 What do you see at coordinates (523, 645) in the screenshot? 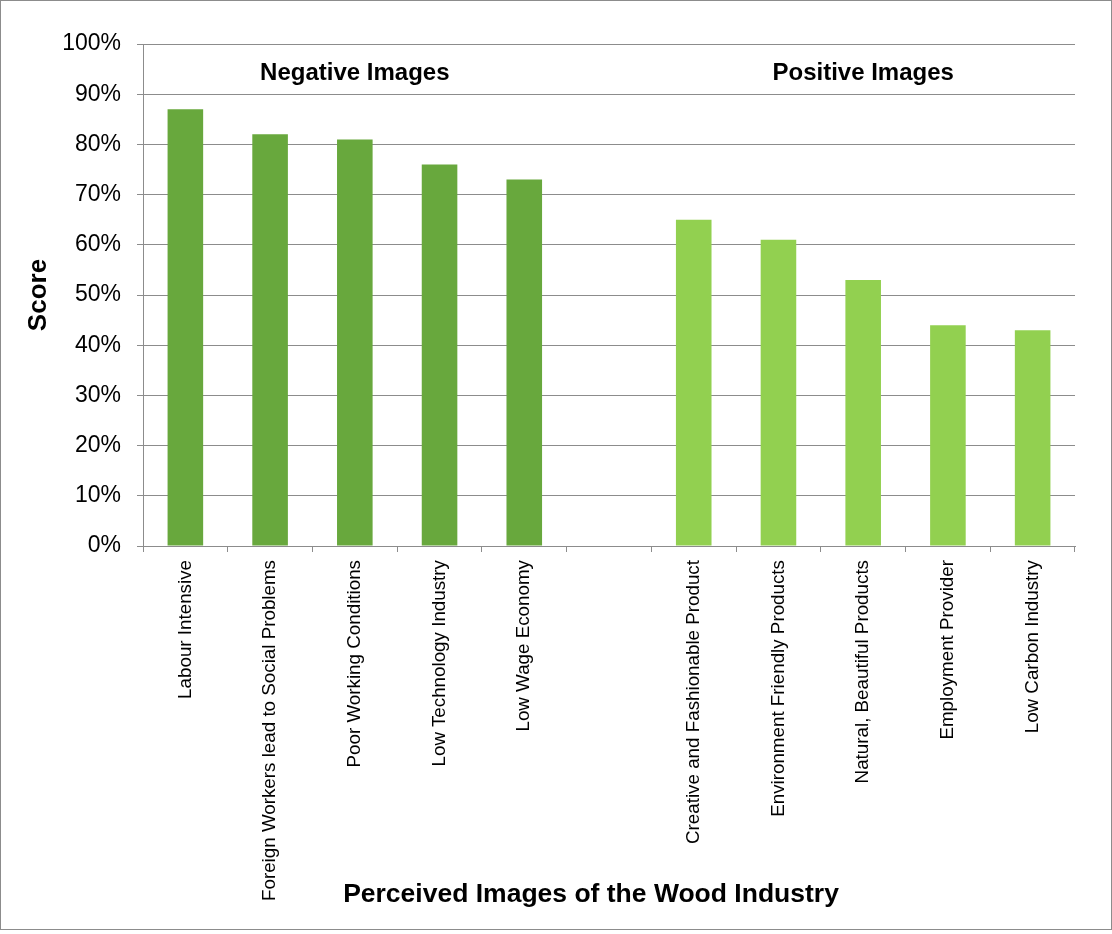
I see `x-tick-label: Low Wage Economy` at bounding box center [523, 645].